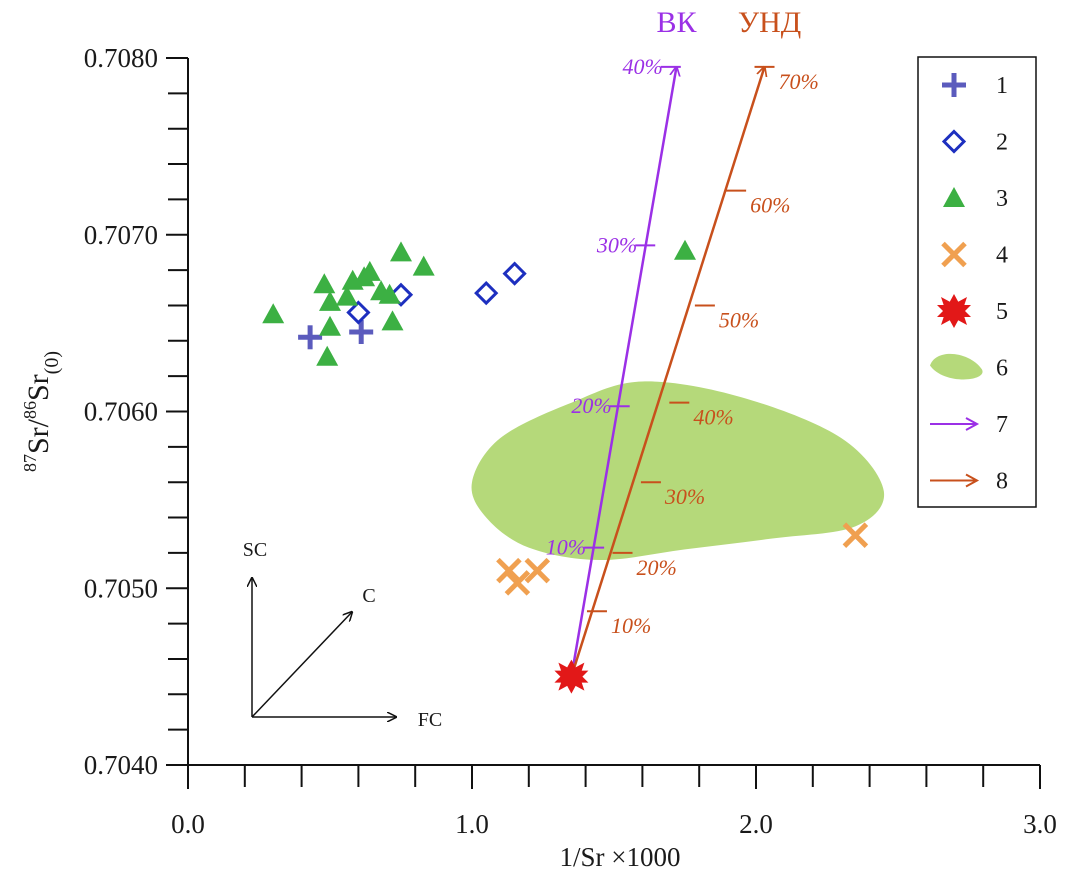 The image size is (1066, 874). I want to click on y-axis-title: 87Sr/86Sr(0), so click(41, 411).